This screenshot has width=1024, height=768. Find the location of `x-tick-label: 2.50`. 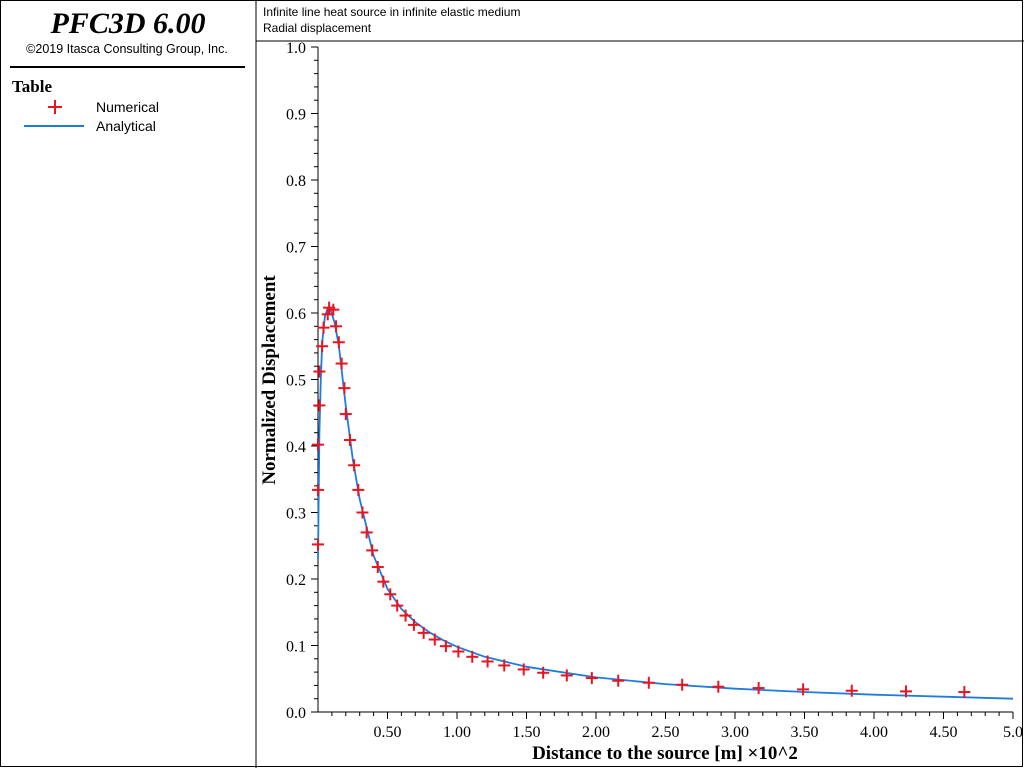

x-tick-label: 2.50 is located at coordinates (666, 732).